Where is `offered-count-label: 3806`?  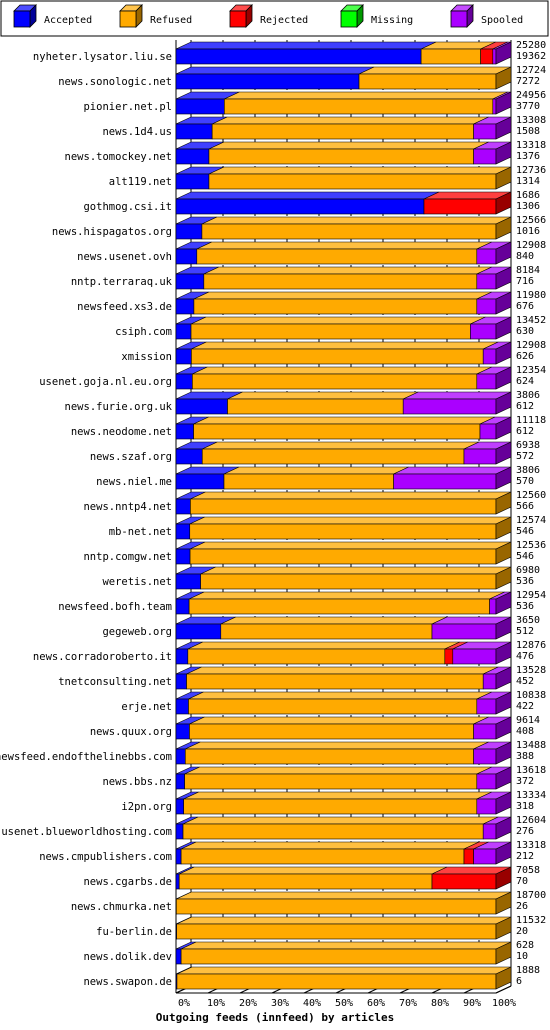
offered-count-label: 3806 is located at coordinates (528, 470).